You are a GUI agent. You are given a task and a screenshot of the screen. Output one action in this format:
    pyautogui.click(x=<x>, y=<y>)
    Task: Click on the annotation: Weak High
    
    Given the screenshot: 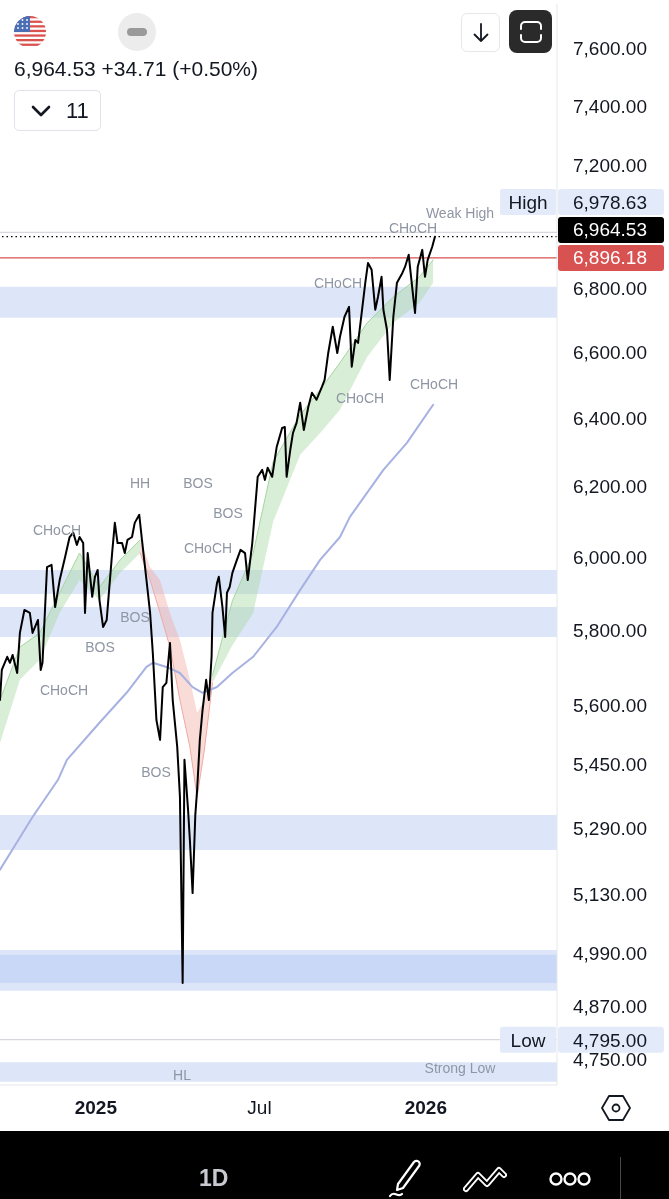 What is the action you would take?
    pyautogui.click(x=460, y=213)
    